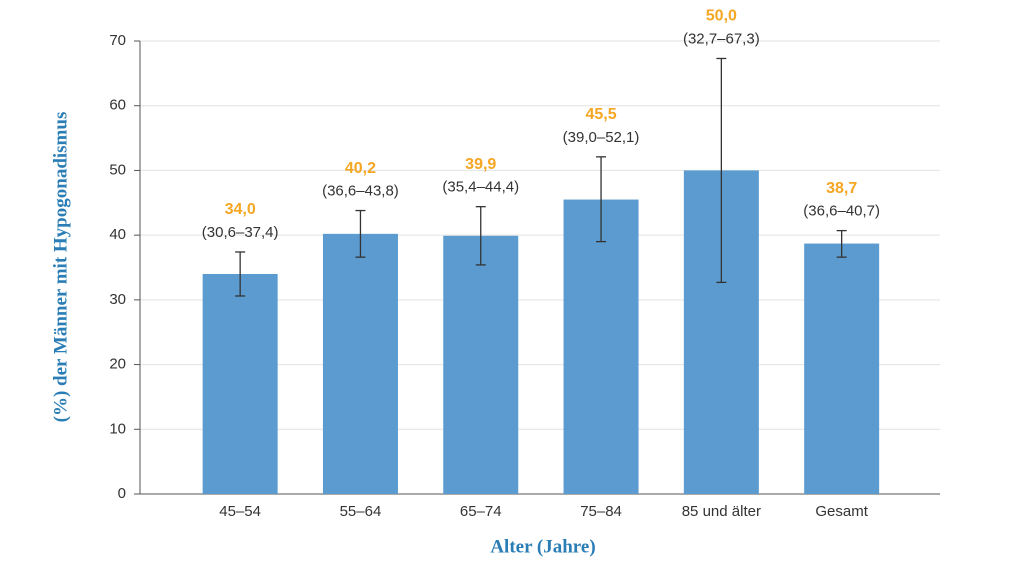 This screenshot has height=583, width=1034. I want to click on y-tick-label: 40, so click(117, 234).